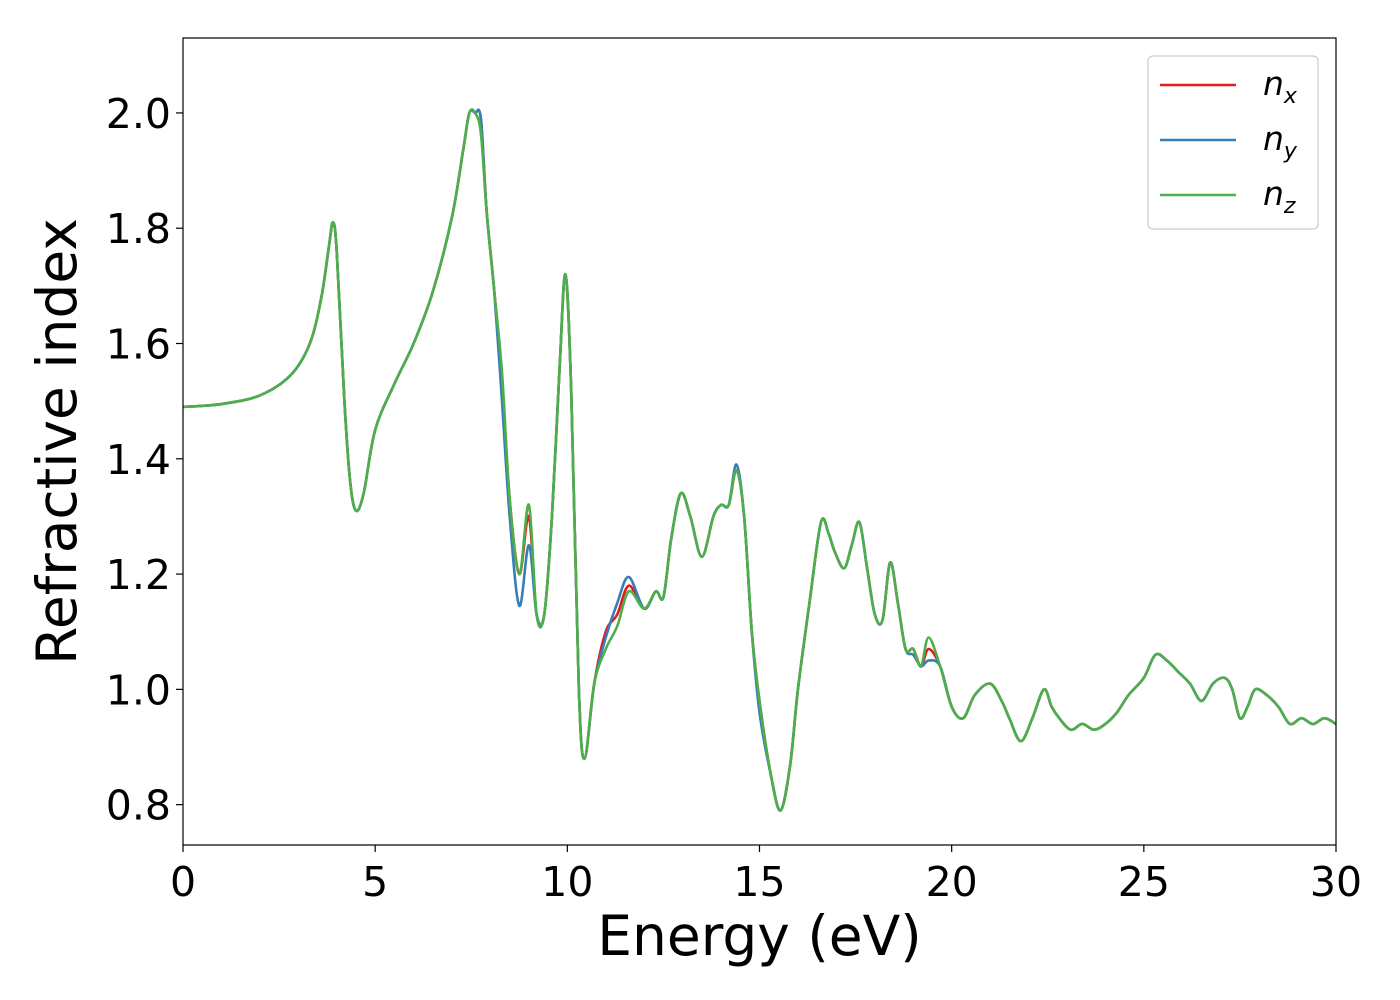 Image resolution: width=1400 pixels, height=1000 pixels. Describe the element at coordinates (375, 882) in the screenshot. I see `x-tick-label: 5` at that location.